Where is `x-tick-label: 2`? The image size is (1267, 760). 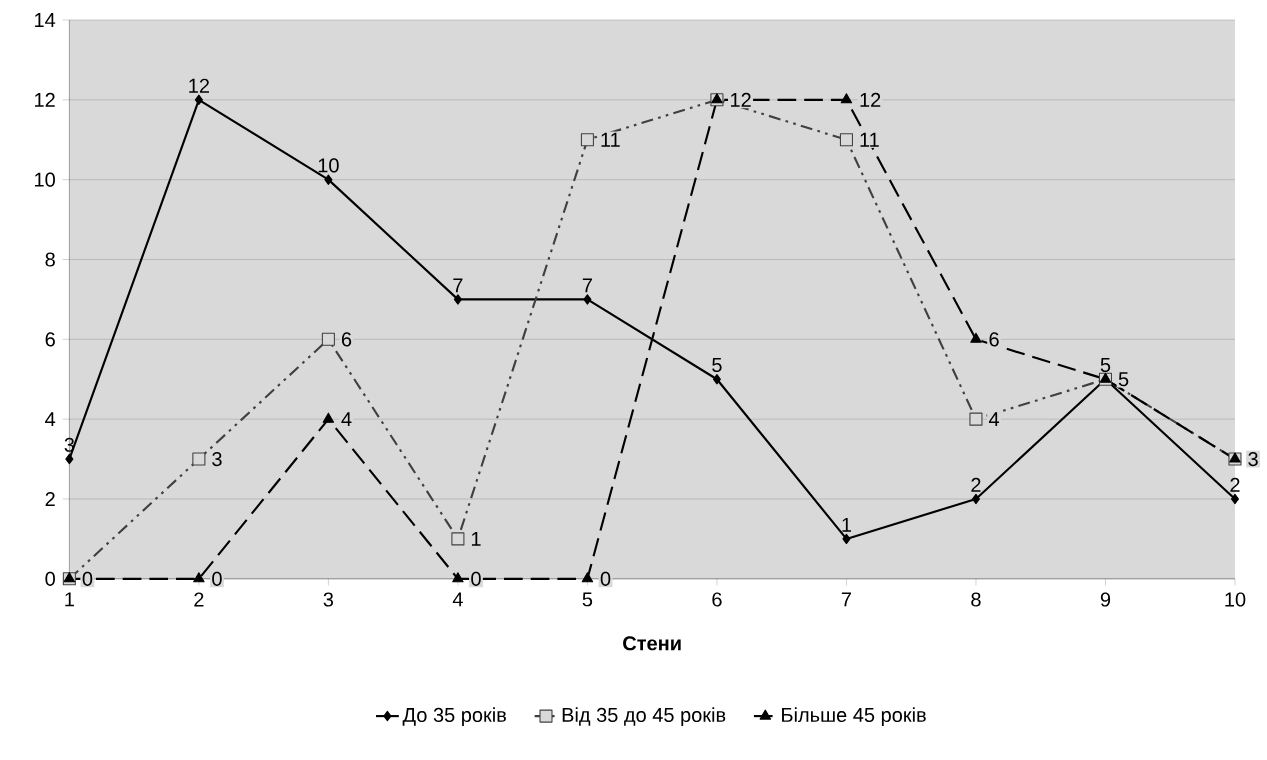
x-tick-label: 2 is located at coordinates (199, 599).